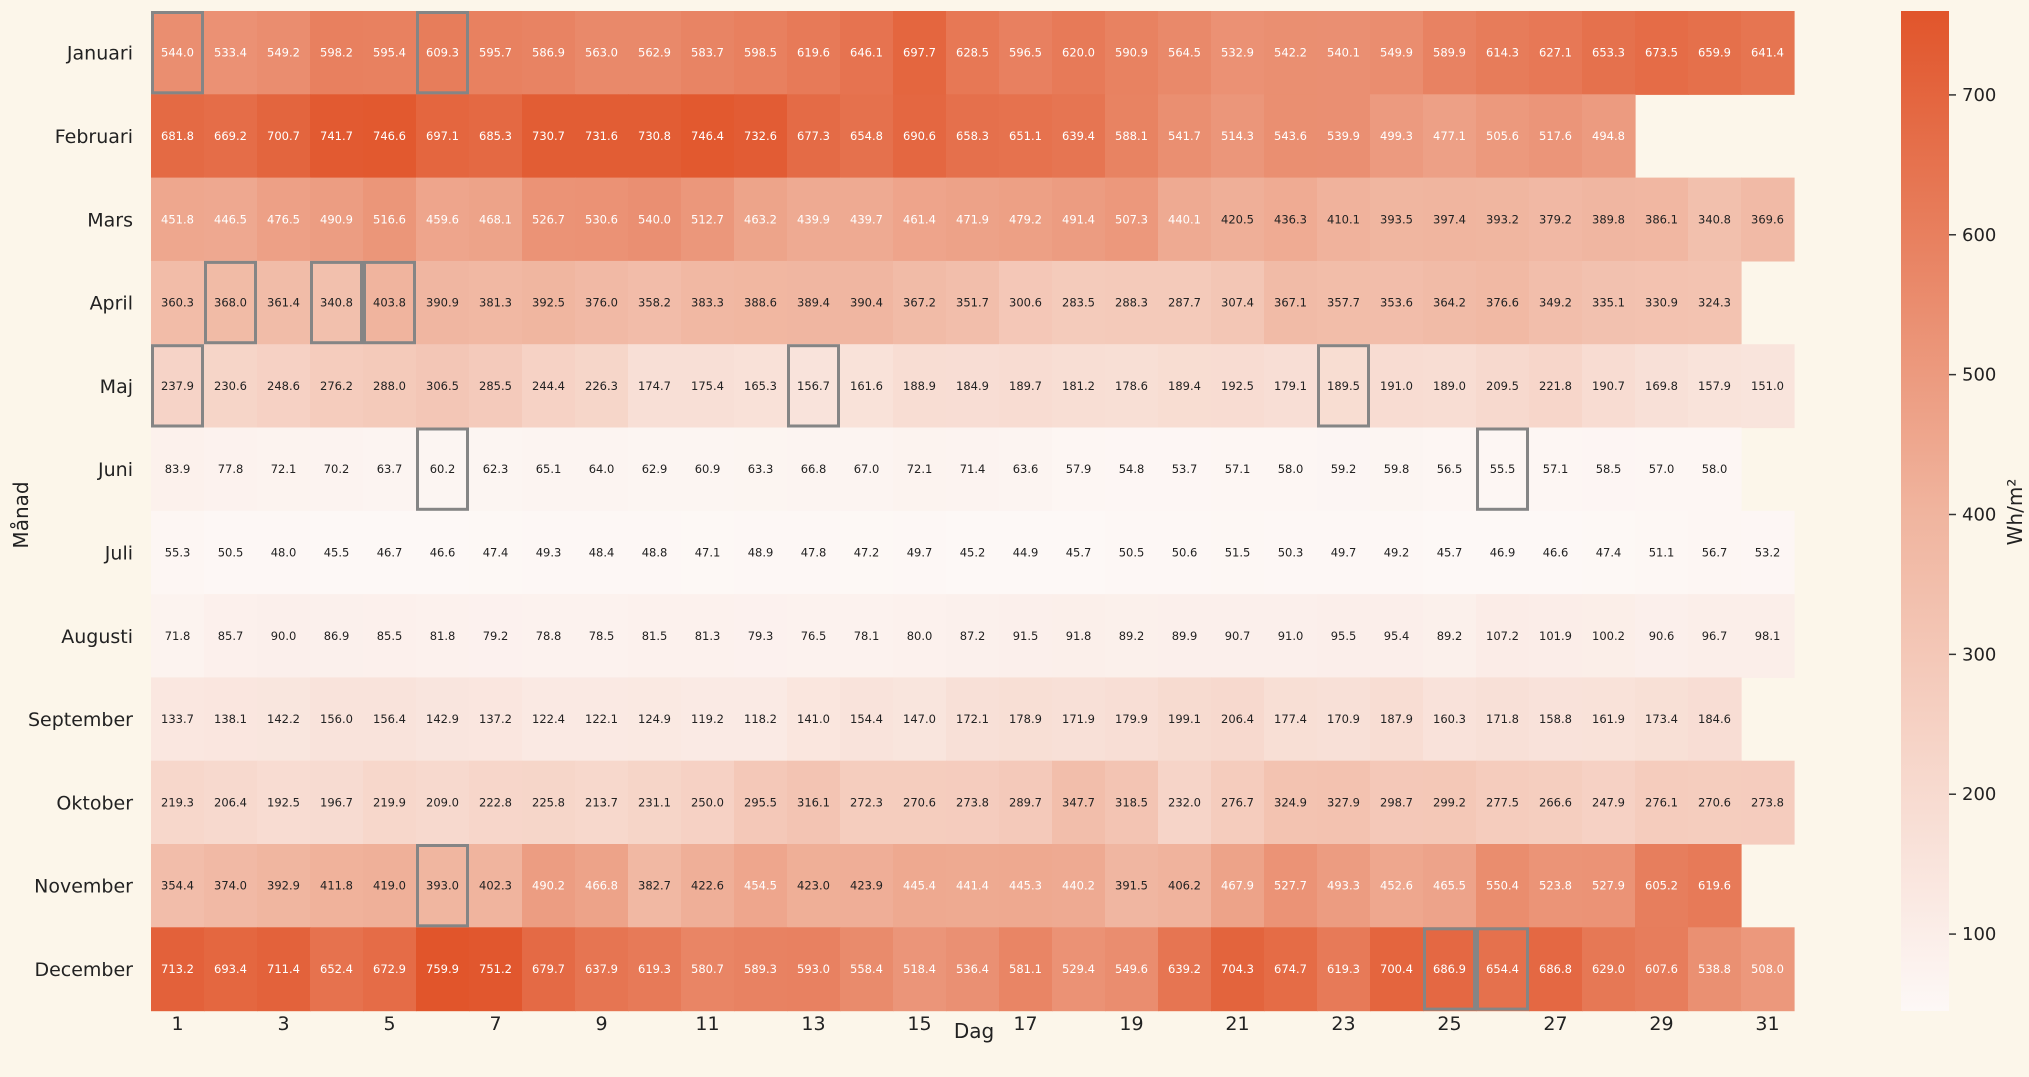 The image size is (2029, 1077). I want to click on cell-value-label: 299.2, so click(1449, 802).